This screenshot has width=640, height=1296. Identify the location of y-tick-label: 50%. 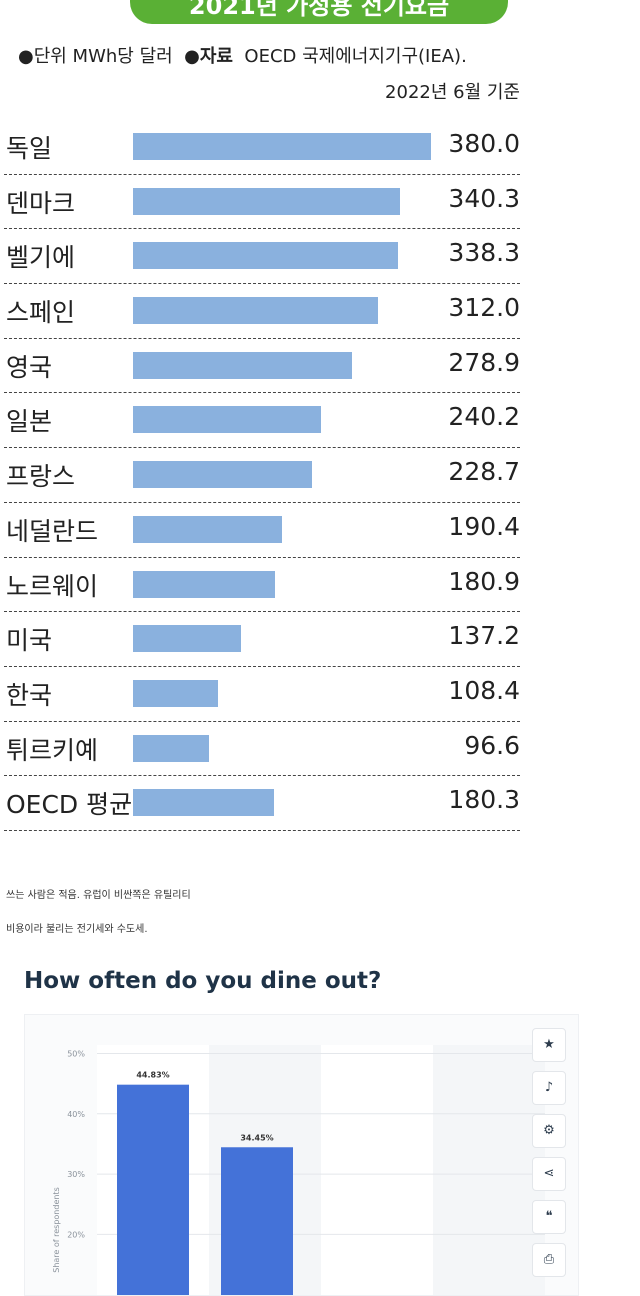
(76, 1054).